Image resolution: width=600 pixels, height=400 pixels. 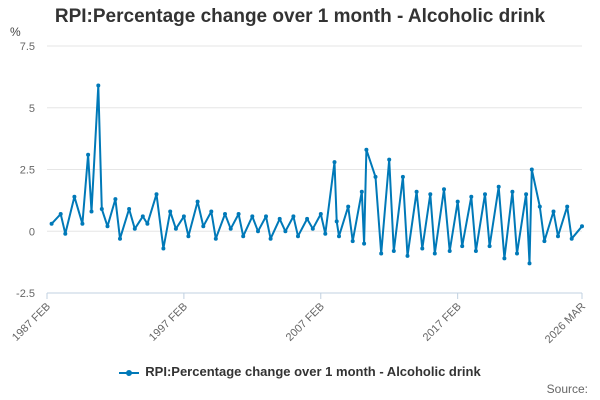 I want to click on x-tick-label: 1997 FEB, so click(x=168, y=322).